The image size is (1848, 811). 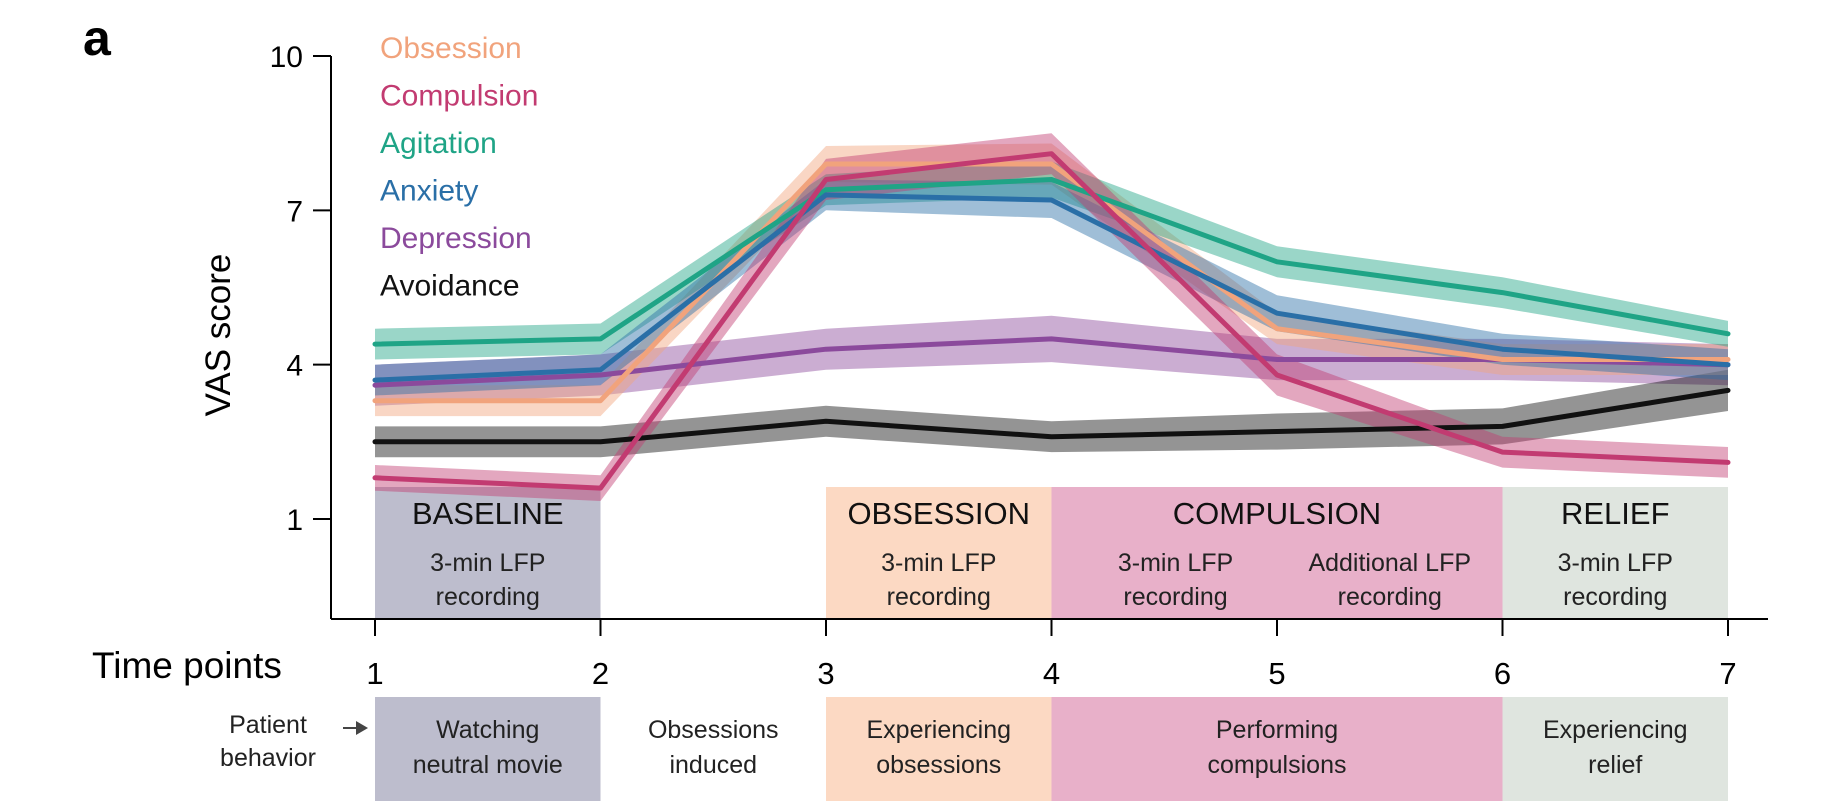 What do you see at coordinates (294, 366) in the screenshot?
I see `y-tick-label-4: 4` at bounding box center [294, 366].